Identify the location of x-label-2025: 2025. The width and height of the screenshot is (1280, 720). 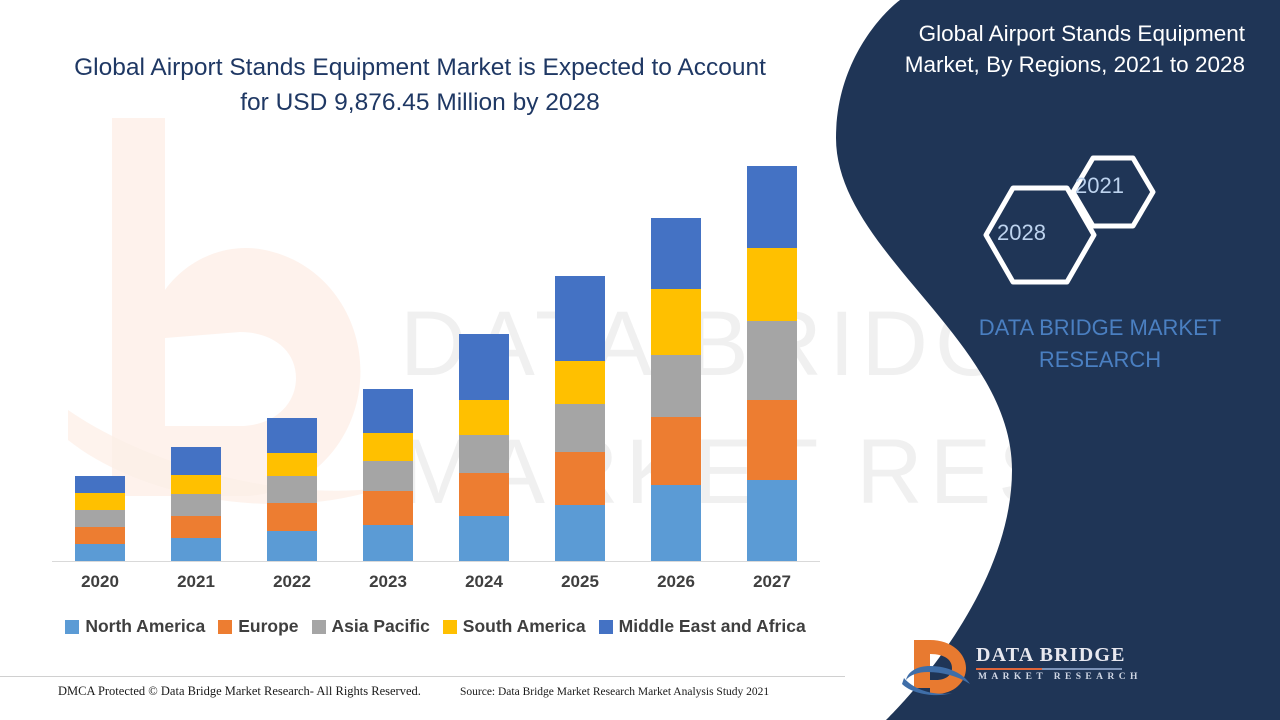
(580, 581).